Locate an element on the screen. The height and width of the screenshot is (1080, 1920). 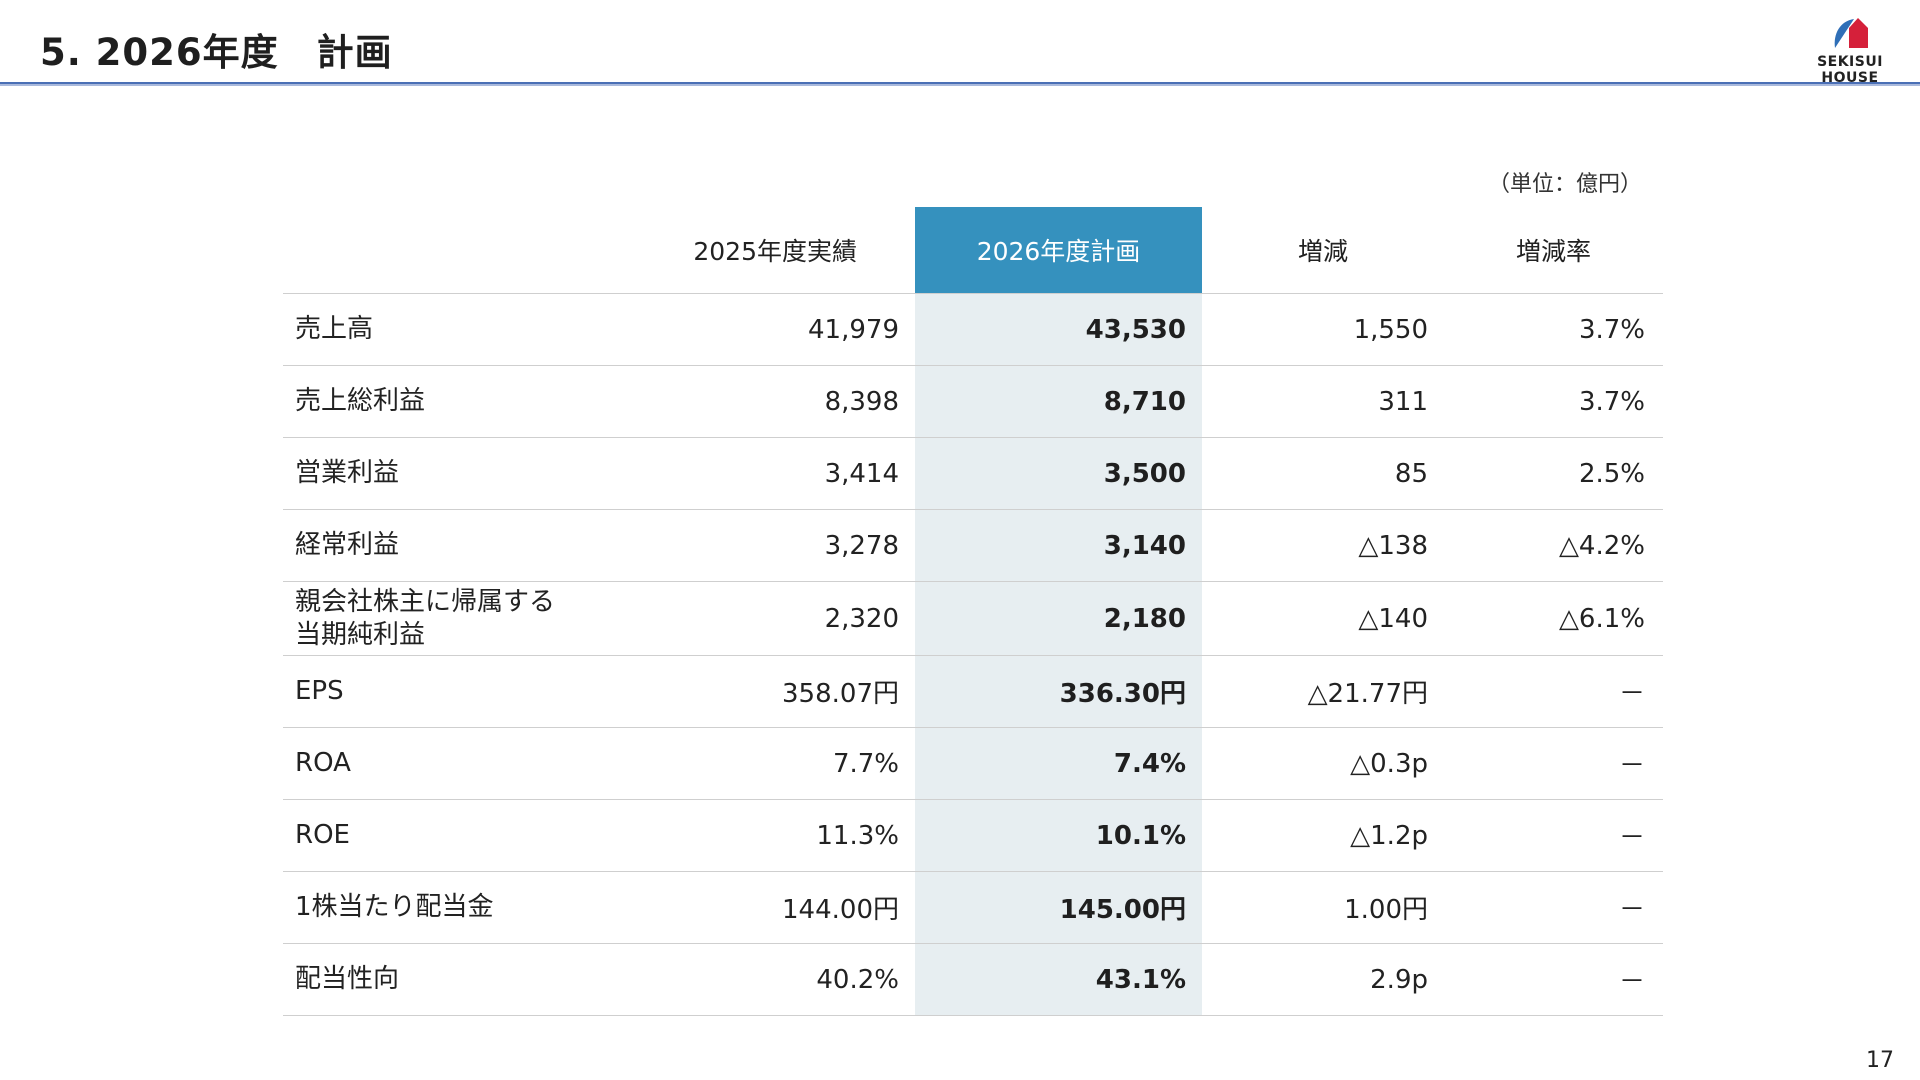
cell-plan: 43,530 is located at coordinates (1058, 329).